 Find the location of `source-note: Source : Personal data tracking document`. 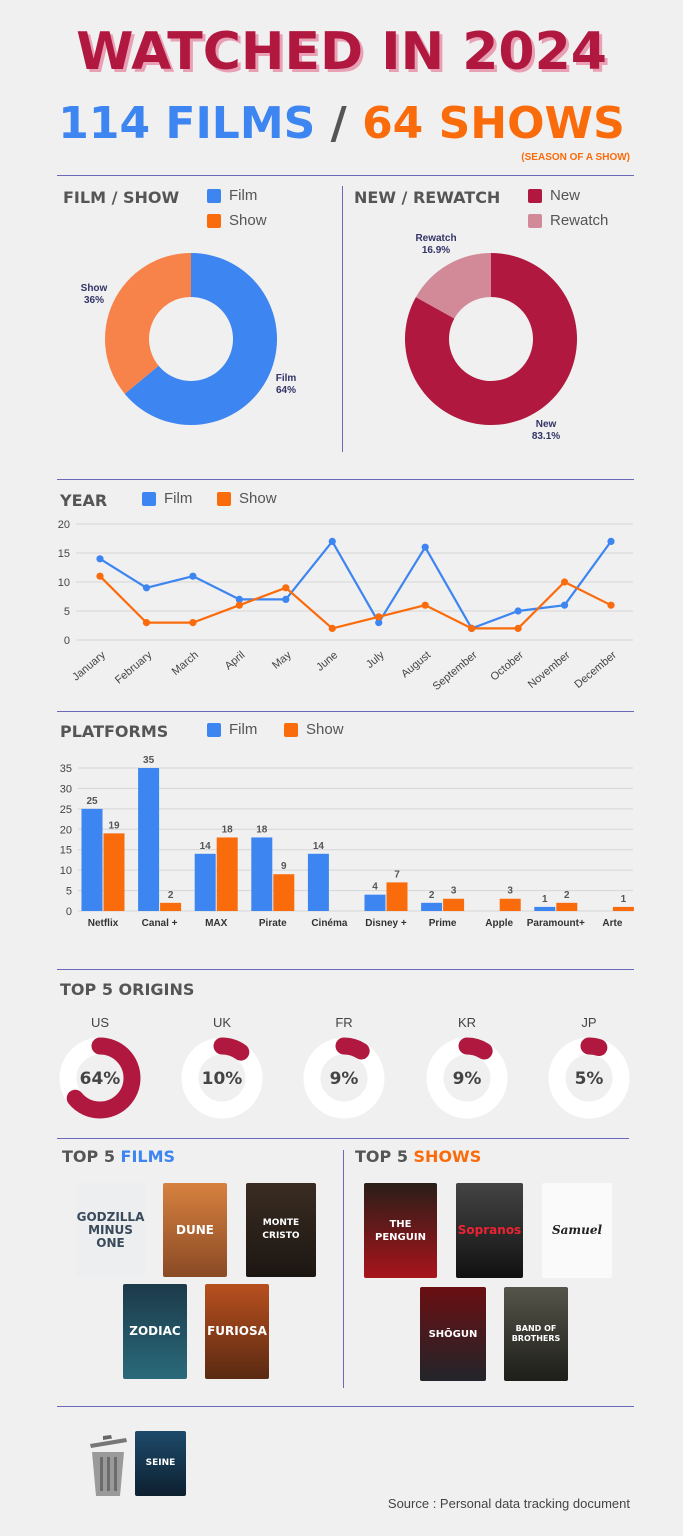

source-note: Source : Personal data tracking document is located at coordinates (508, 1503).